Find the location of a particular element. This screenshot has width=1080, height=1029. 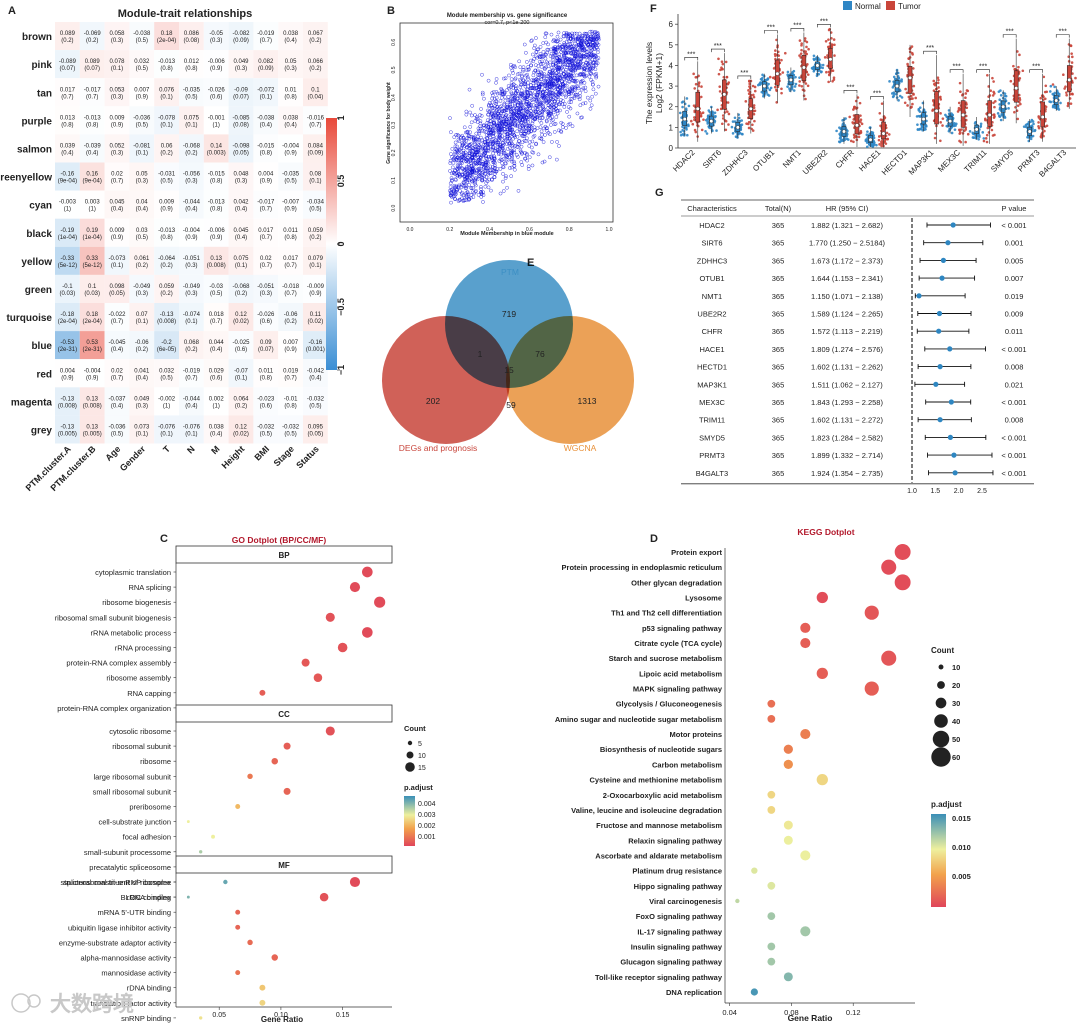

scatter-frame is located at coordinates (506, 122).